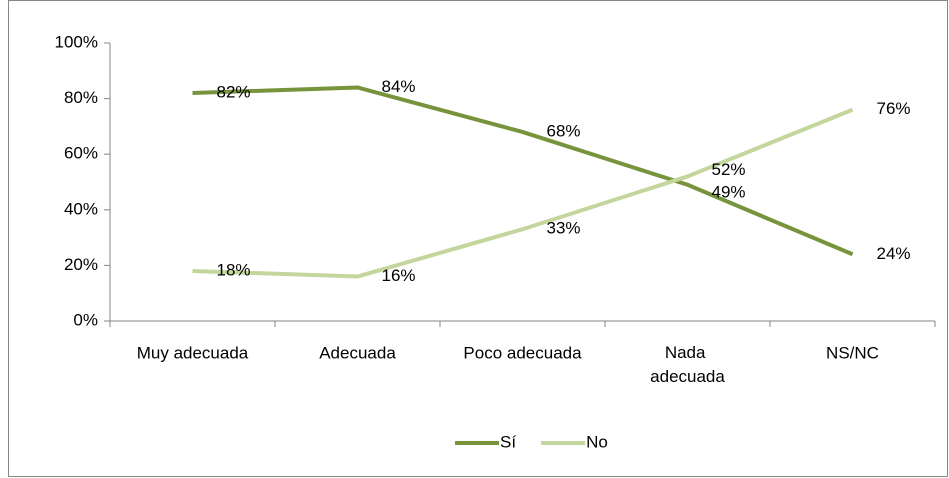  Describe the element at coordinates (894, 108) in the screenshot. I see `data-label: 76%` at that location.